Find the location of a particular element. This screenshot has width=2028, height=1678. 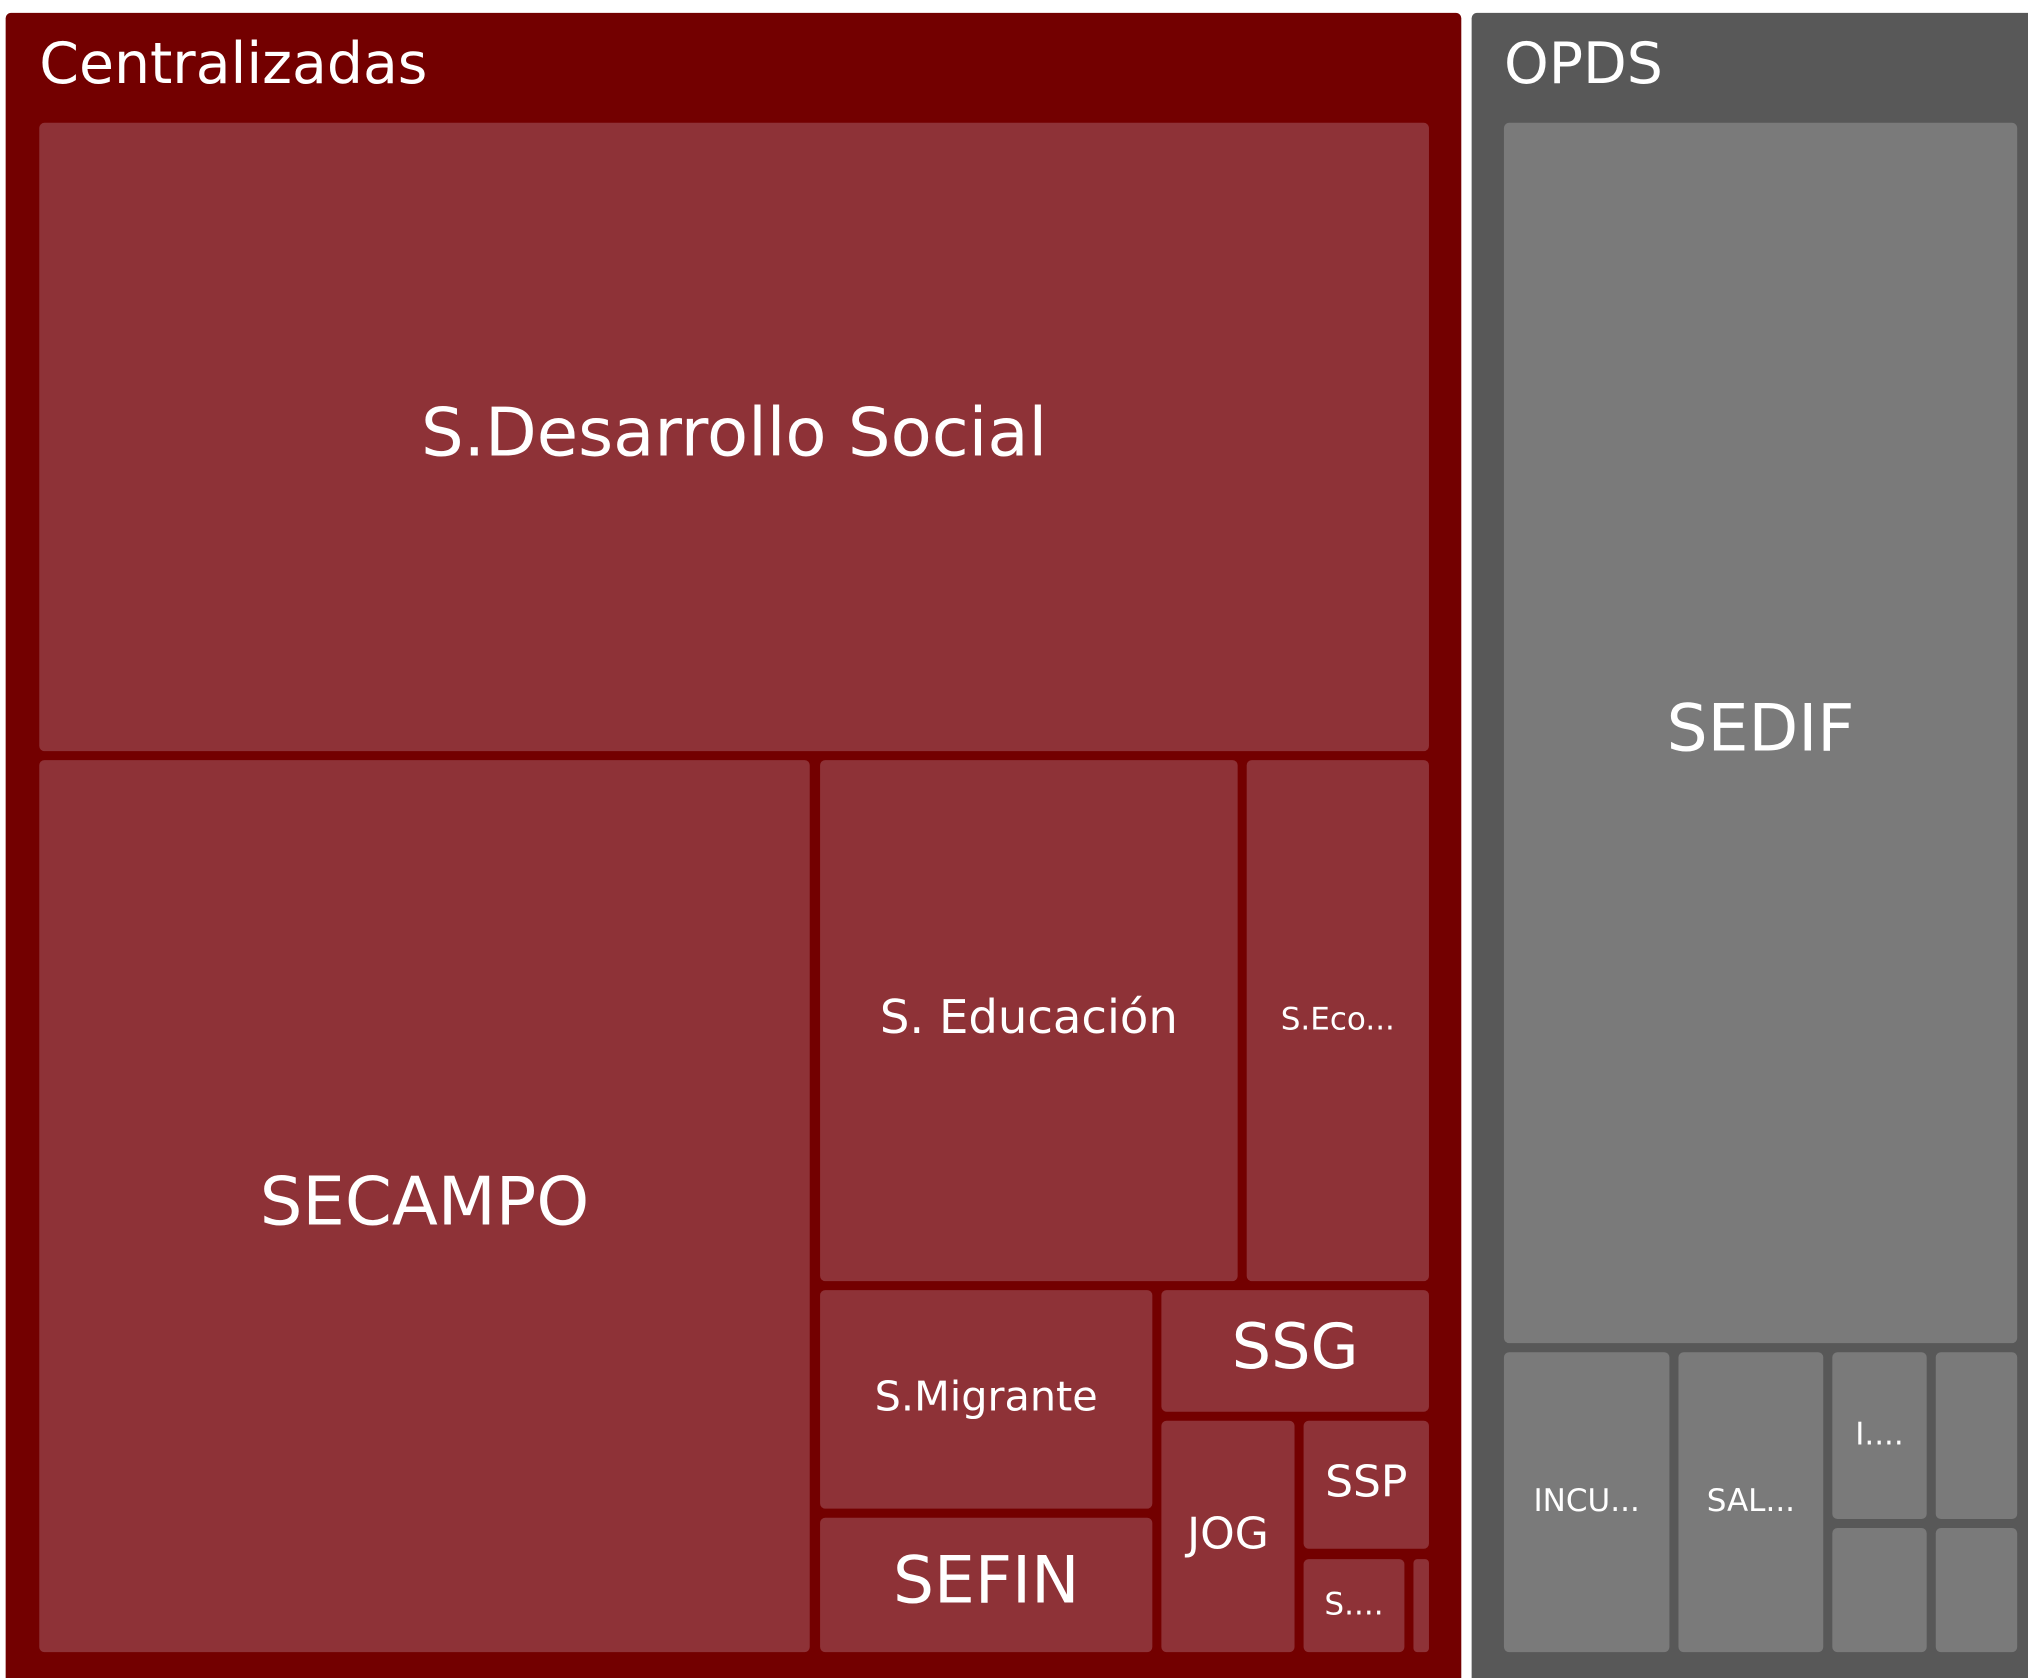

tile-label: SEFIN is located at coordinates (986, 1580).